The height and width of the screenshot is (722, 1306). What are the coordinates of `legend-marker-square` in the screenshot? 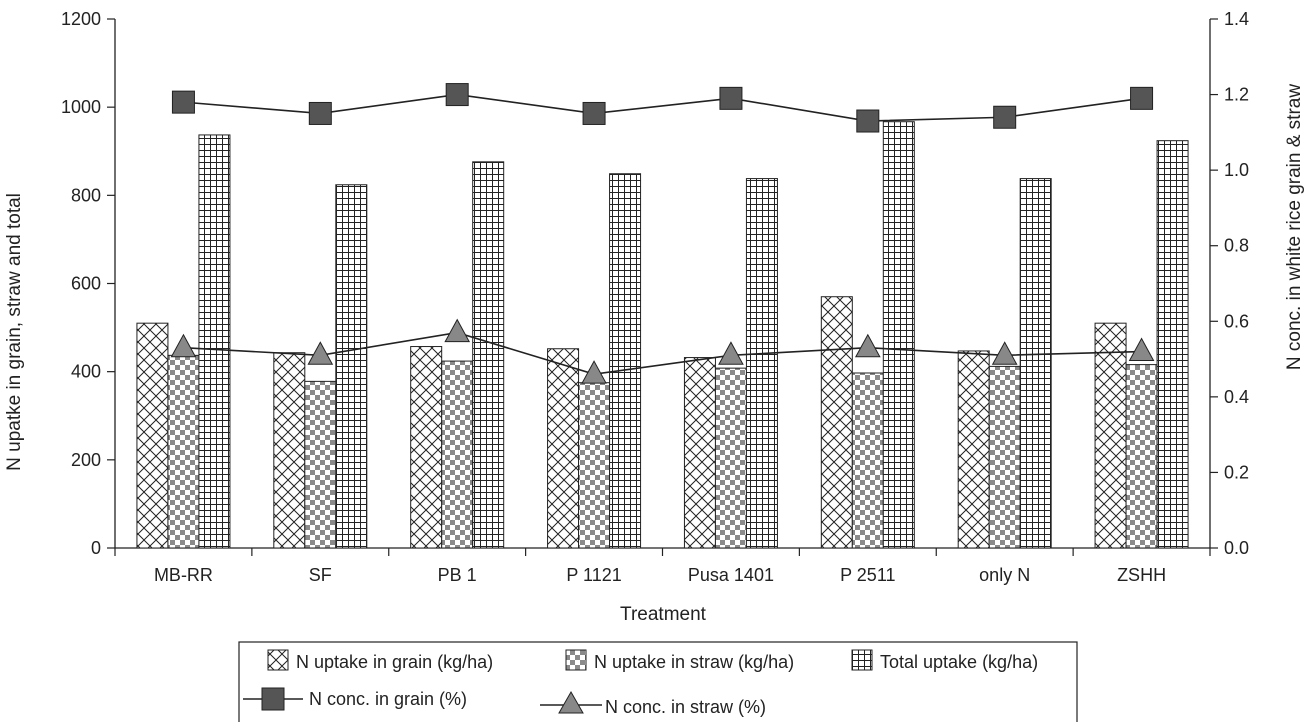 It's located at (273, 699).